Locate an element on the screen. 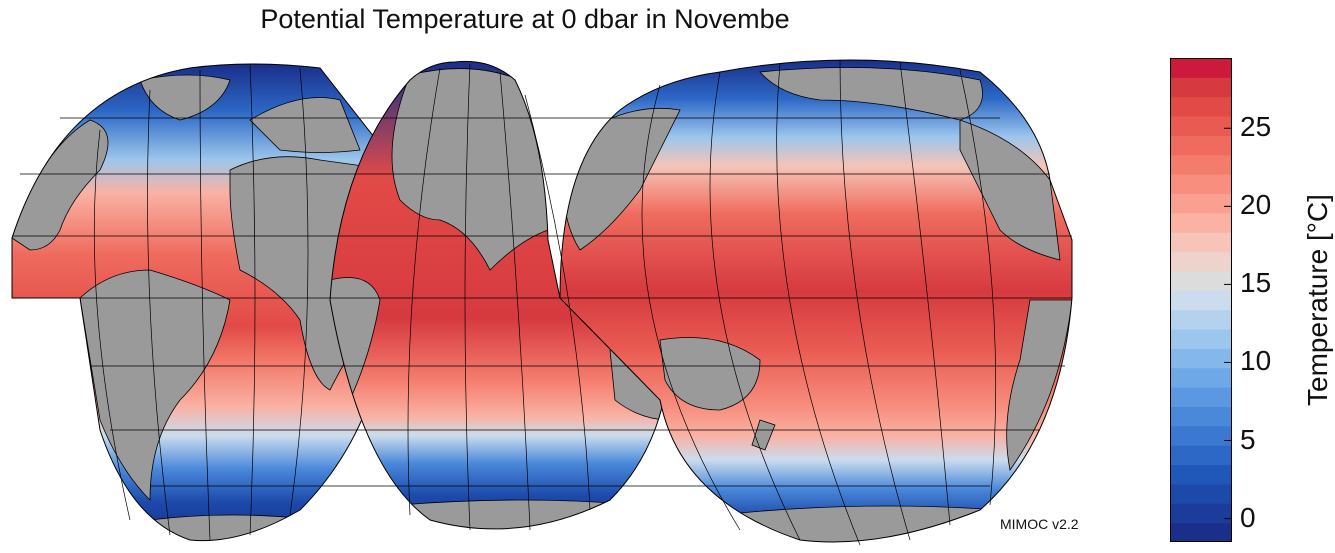  australia-land is located at coordinates (710, 374).